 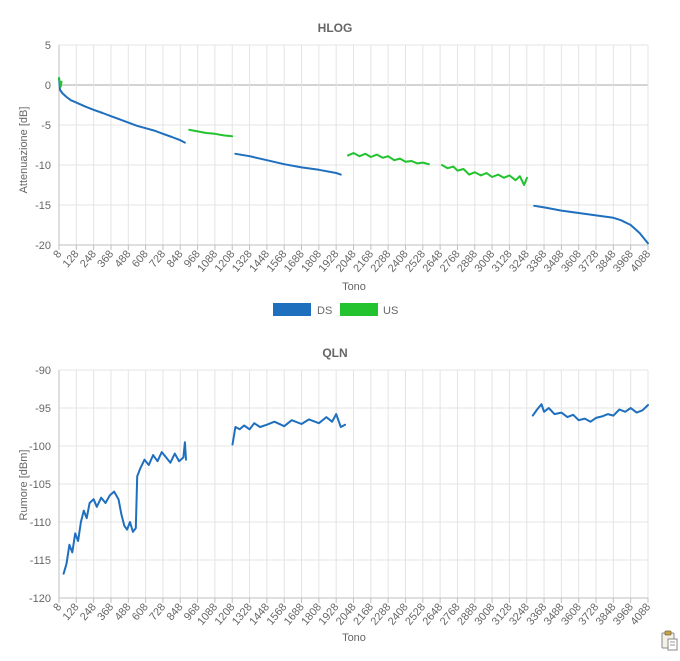 I want to click on y-tick-label: -110, so click(x=40, y=523).